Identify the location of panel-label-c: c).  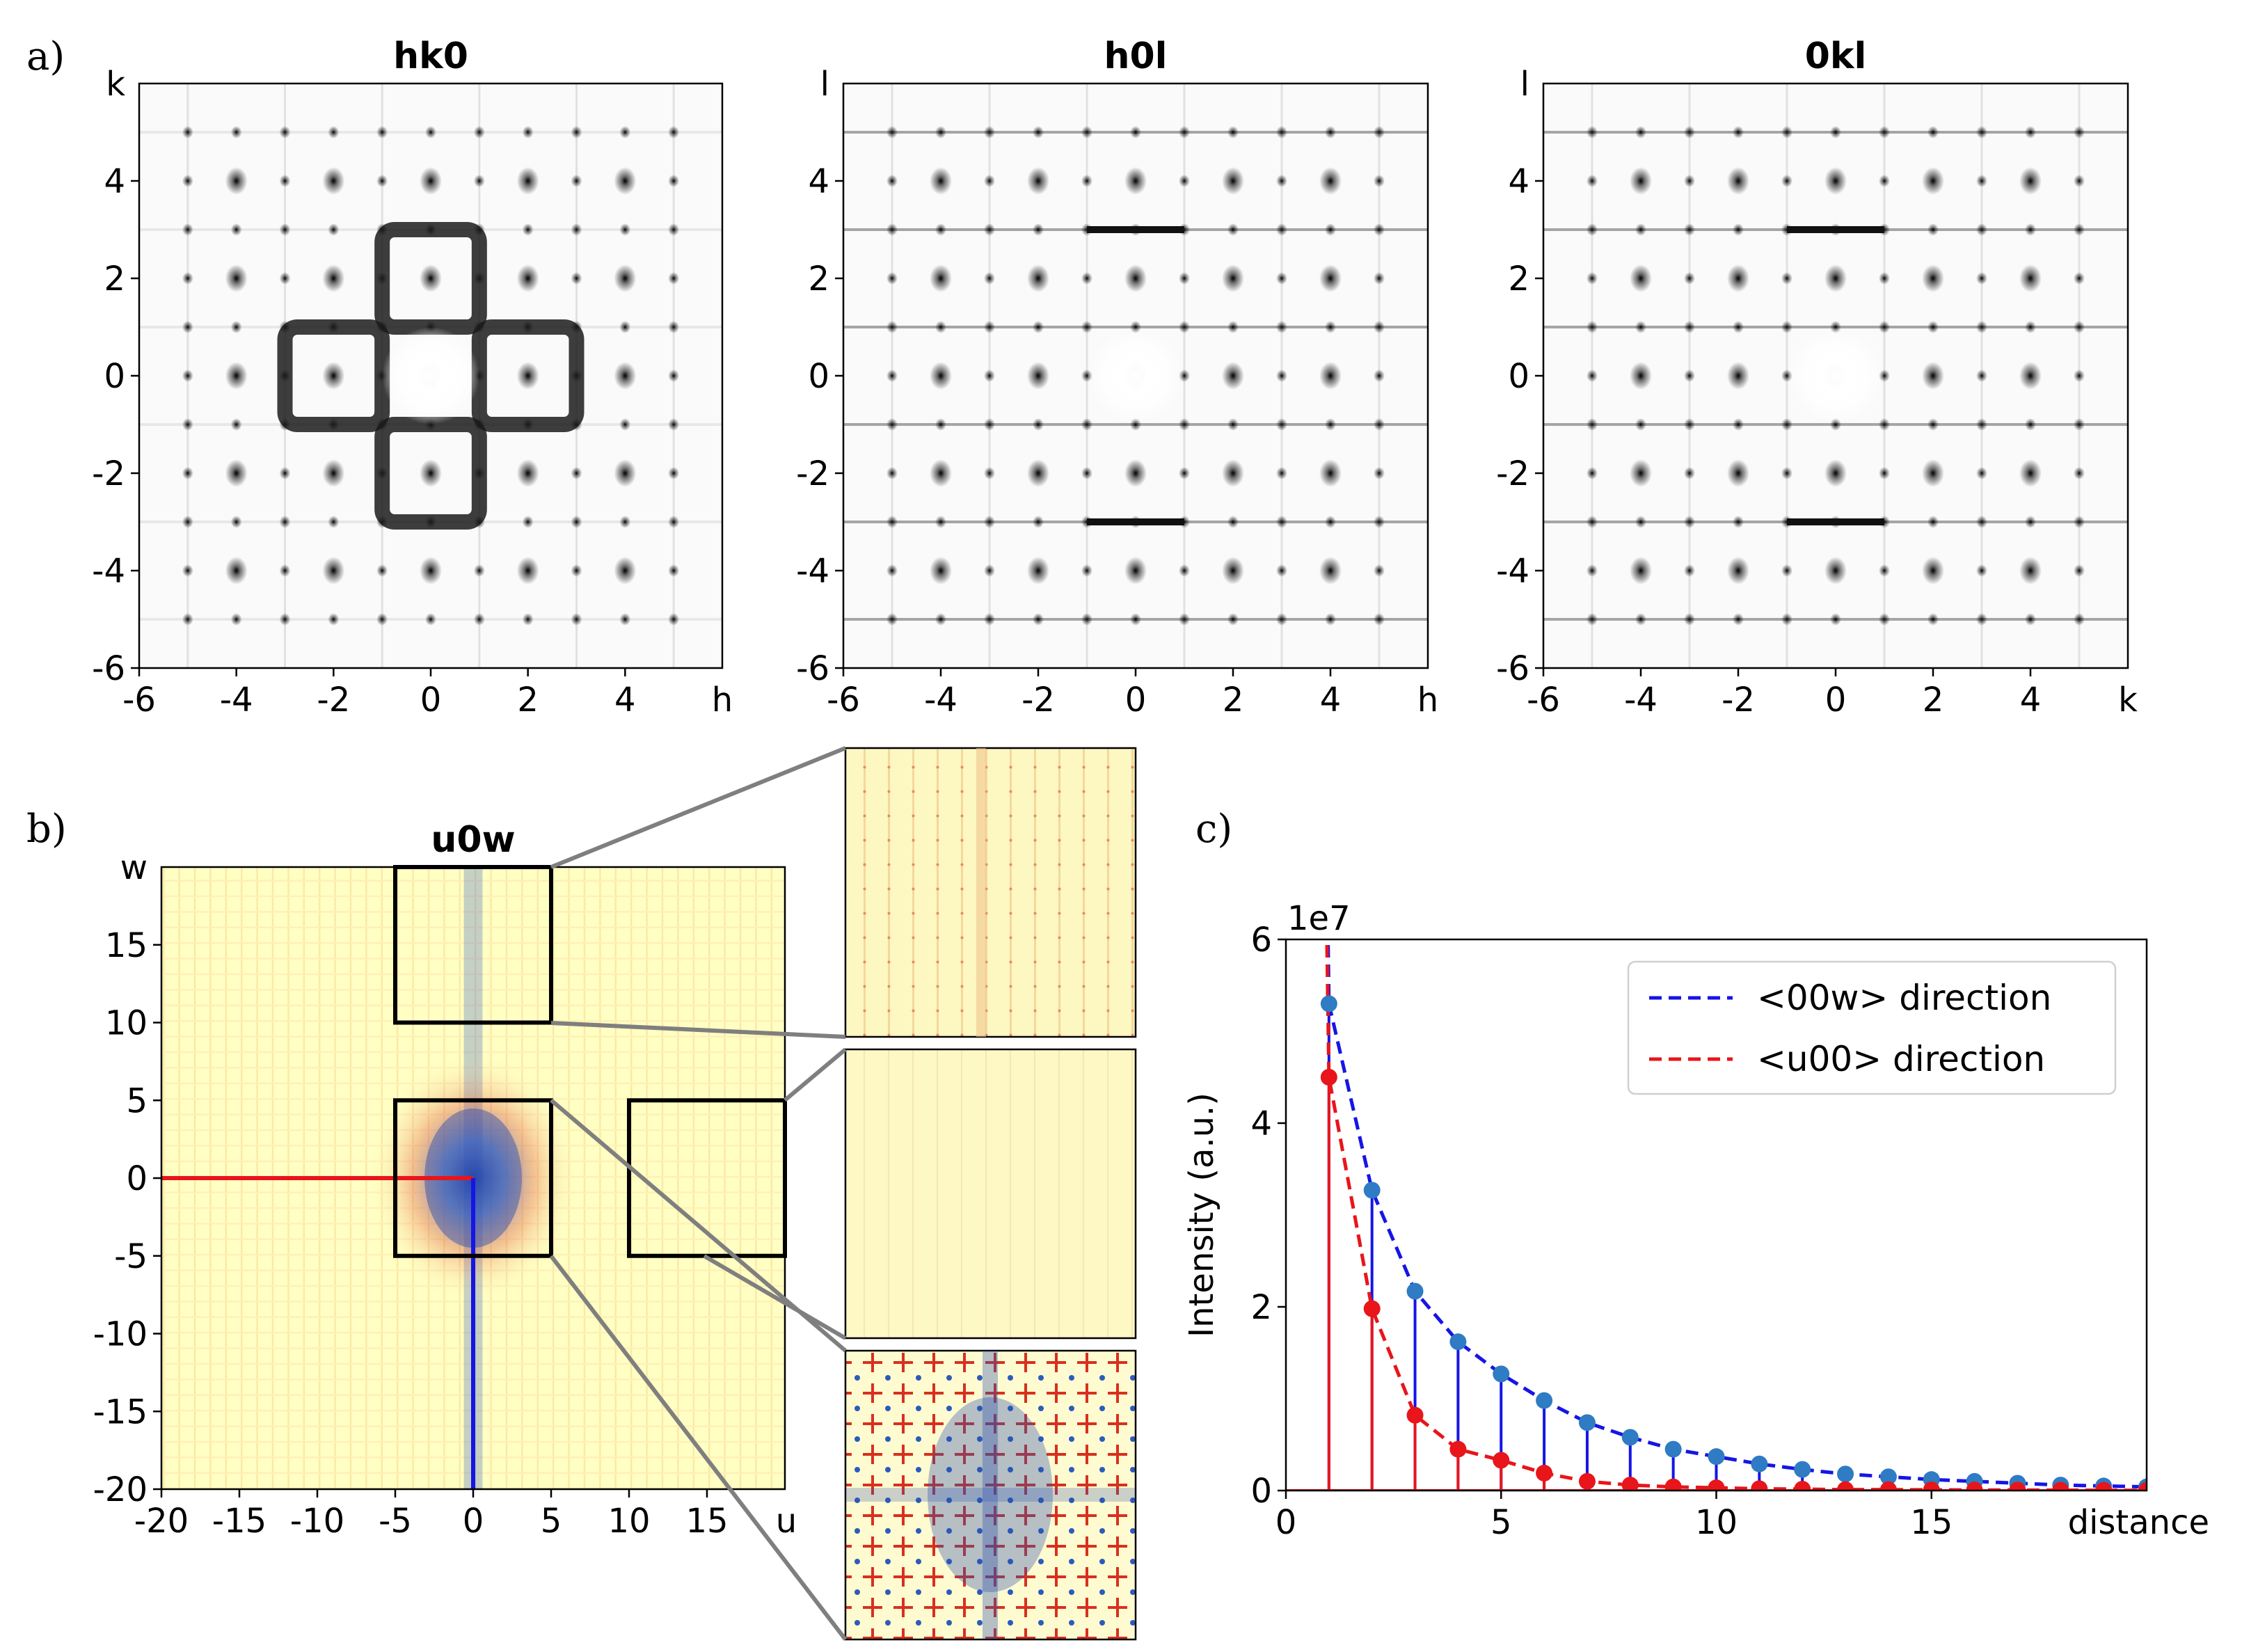
(1213, 829).